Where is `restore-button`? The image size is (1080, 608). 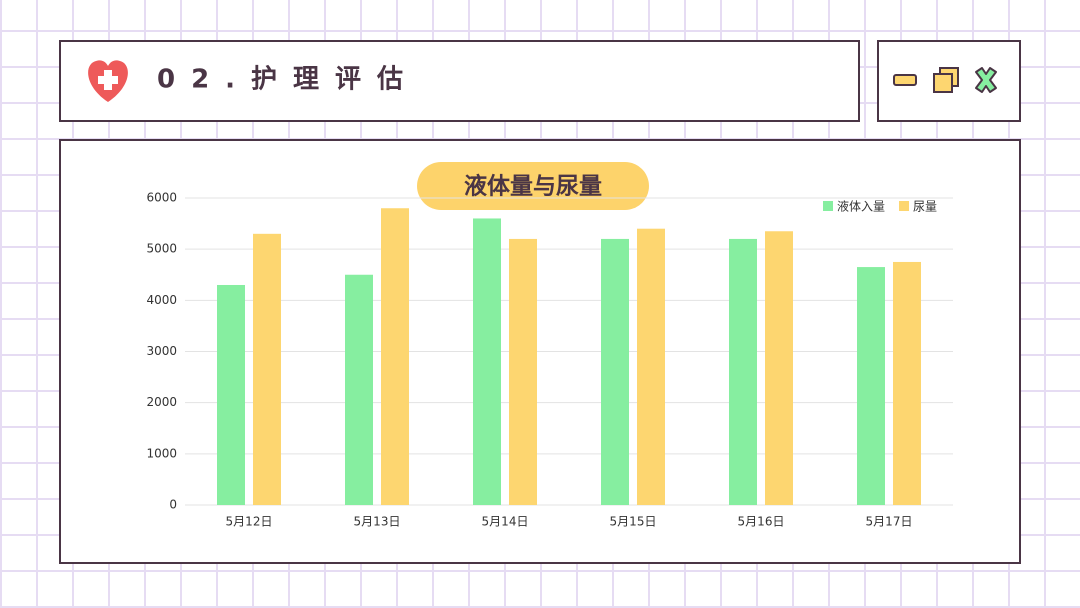 restore-button is located at coordinates (946, 80).